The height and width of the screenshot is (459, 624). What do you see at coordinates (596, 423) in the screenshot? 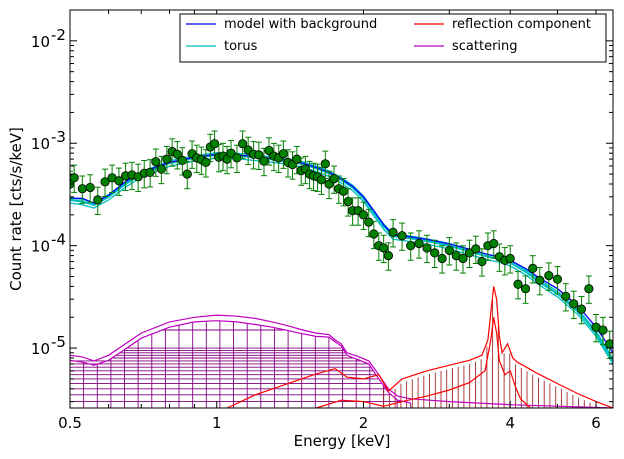
I see `x-tick-label: 6` at bounding box center [596, 423].